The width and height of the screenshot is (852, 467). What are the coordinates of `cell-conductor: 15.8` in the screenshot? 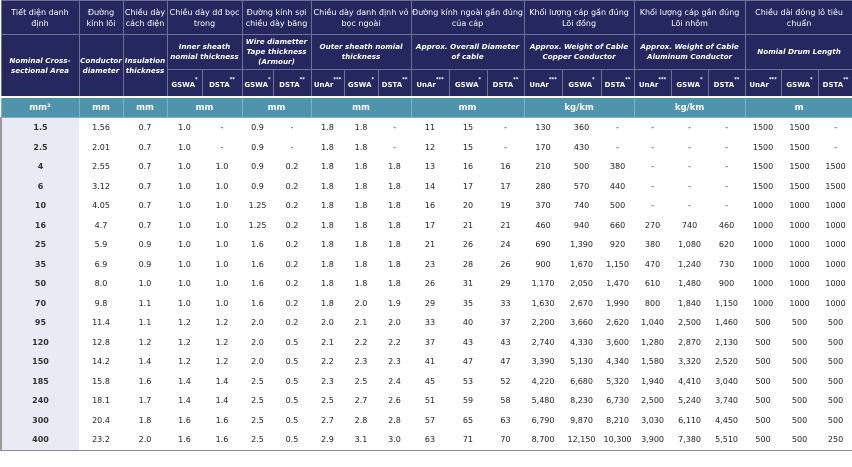 It's located at (101, 381).